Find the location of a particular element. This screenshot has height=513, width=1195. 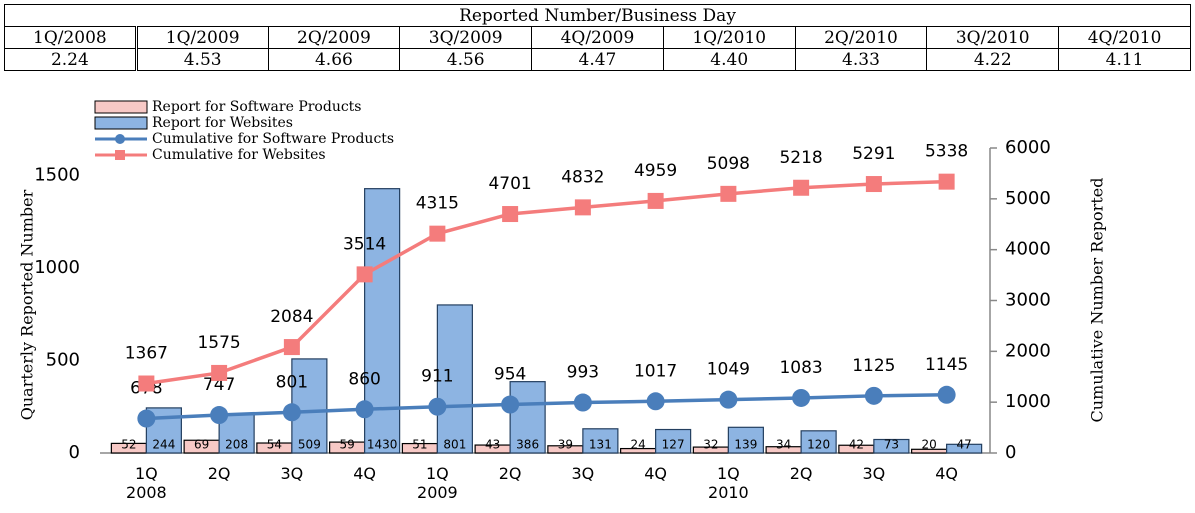

y-tick-label: 1000 is located at coordinates (57, 267).